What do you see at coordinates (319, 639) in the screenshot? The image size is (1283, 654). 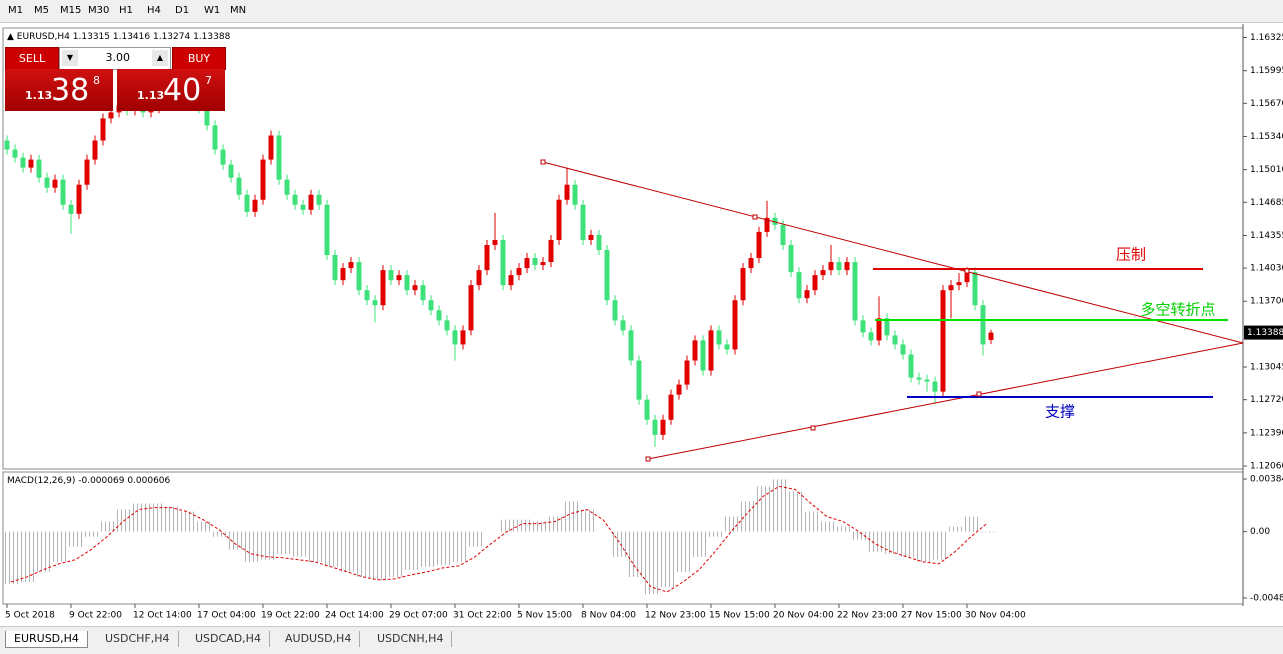 I see `chart-tab: AUDUSD,H4` at bounding box center [319, 639].